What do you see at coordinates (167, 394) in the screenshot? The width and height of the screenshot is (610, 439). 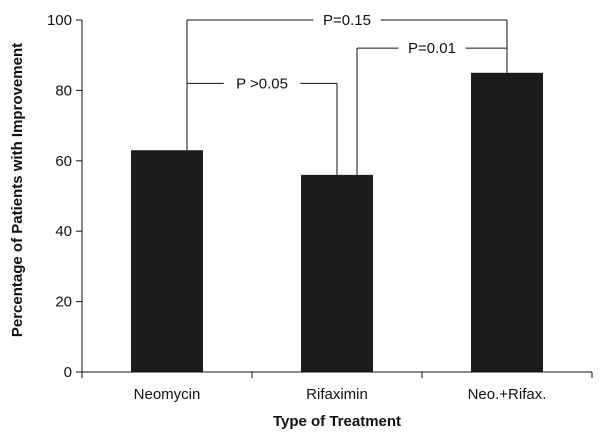 I see `x-tick-label: Neomycin` at bounding box center [167, 394].